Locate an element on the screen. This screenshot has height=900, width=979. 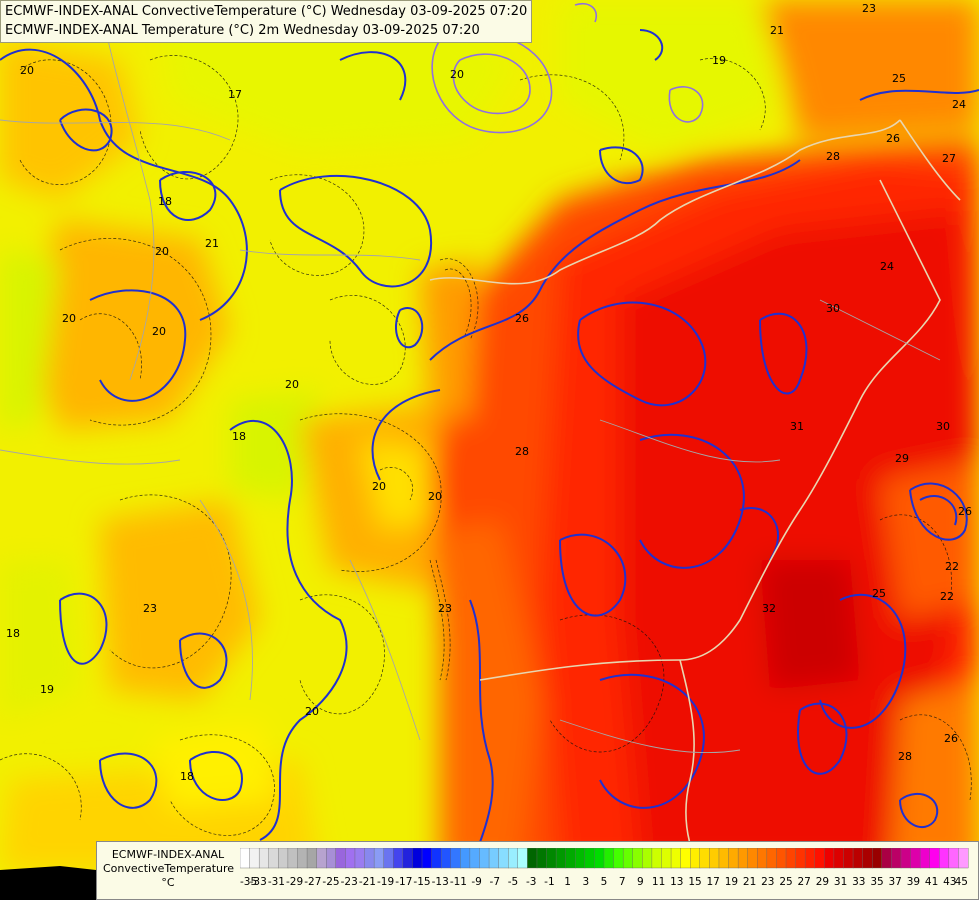
legend-tick-label: 15 is located at coordinates (694, 882).